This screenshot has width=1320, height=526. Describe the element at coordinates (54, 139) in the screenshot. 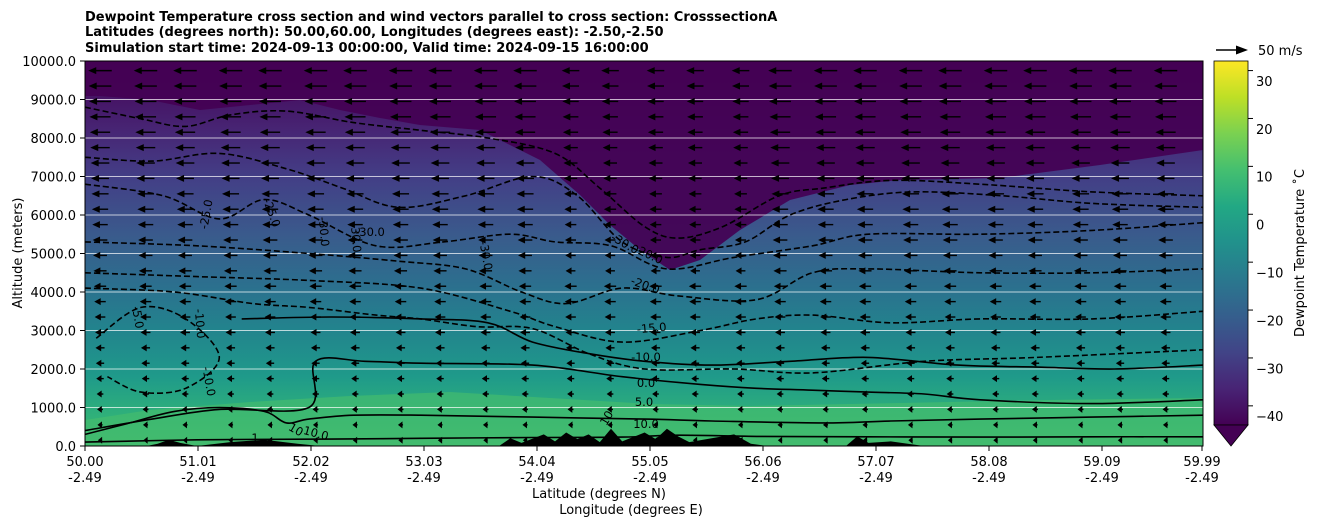

I see `y-tick-label: 8000.0` at that location.